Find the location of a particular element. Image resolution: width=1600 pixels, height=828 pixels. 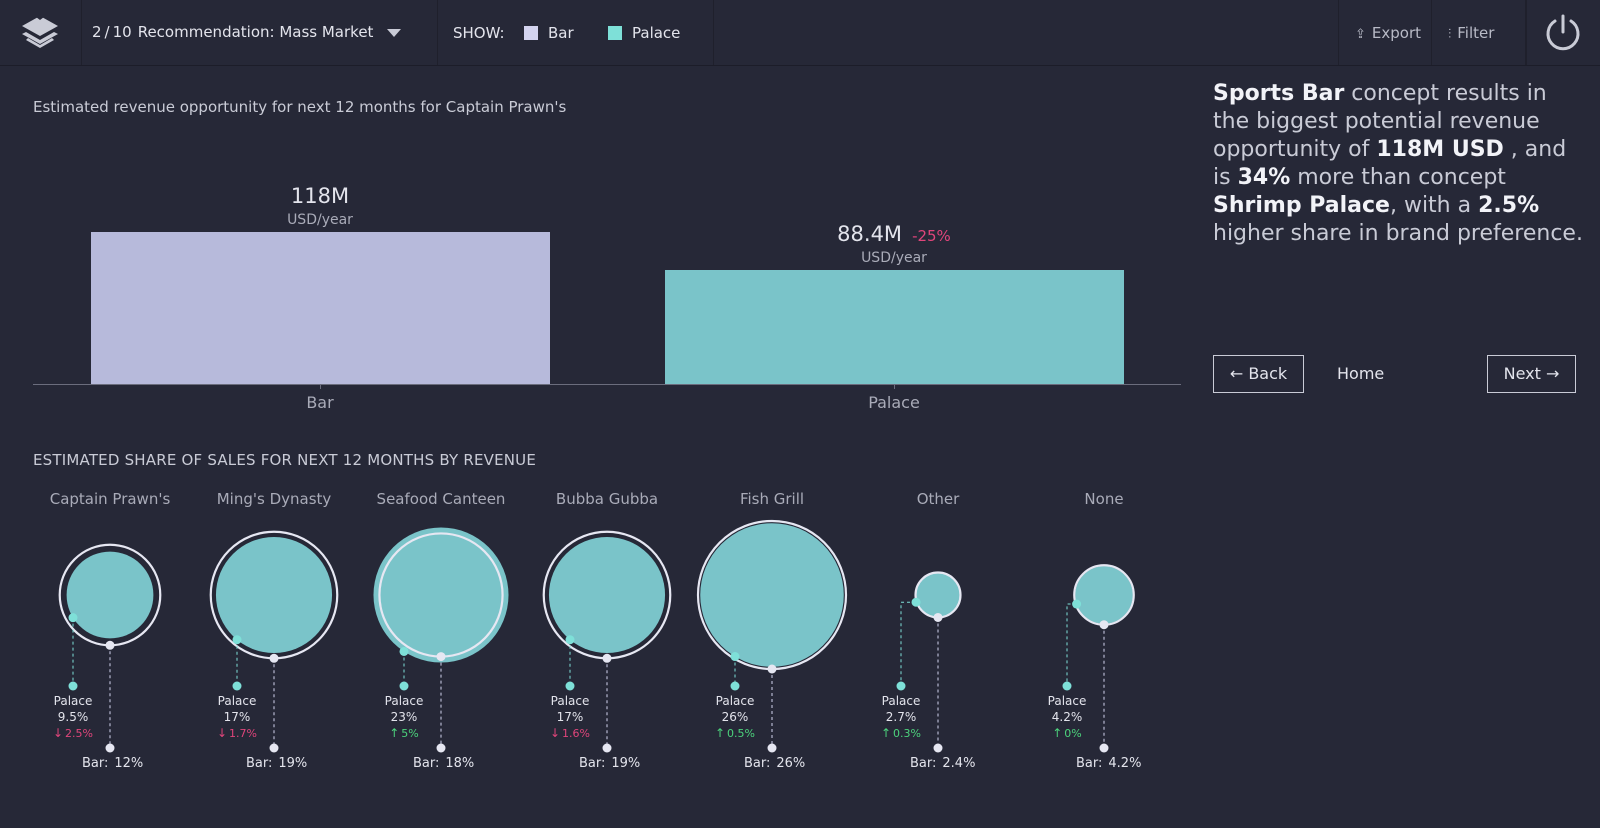

layers-logo-icon is located at coordinates (40, 32).